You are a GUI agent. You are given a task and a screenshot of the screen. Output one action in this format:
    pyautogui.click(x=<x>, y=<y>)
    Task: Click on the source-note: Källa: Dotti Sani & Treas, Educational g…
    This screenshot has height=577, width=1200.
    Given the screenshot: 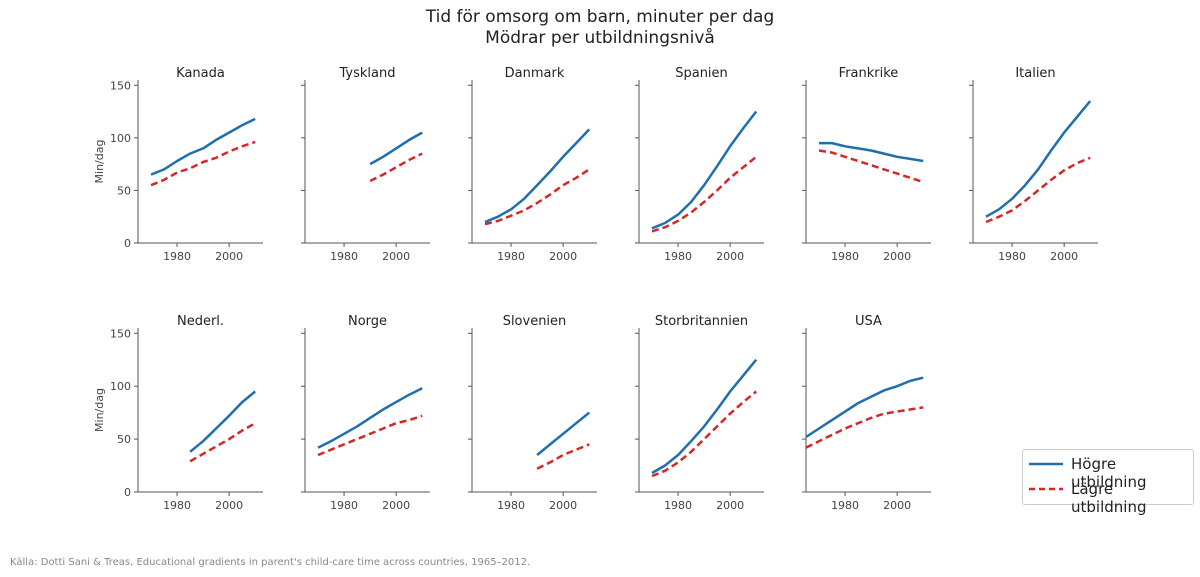 What is the action you would take?
    pyautogui.click(x=270, y=562)
    